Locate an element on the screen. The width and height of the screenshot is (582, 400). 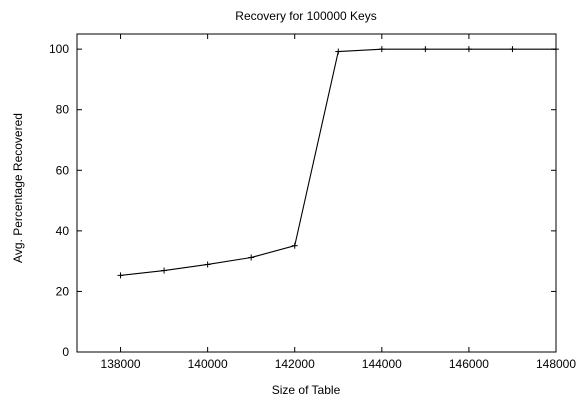
y-tick-label: 80 is located at coordinates (63, 110).